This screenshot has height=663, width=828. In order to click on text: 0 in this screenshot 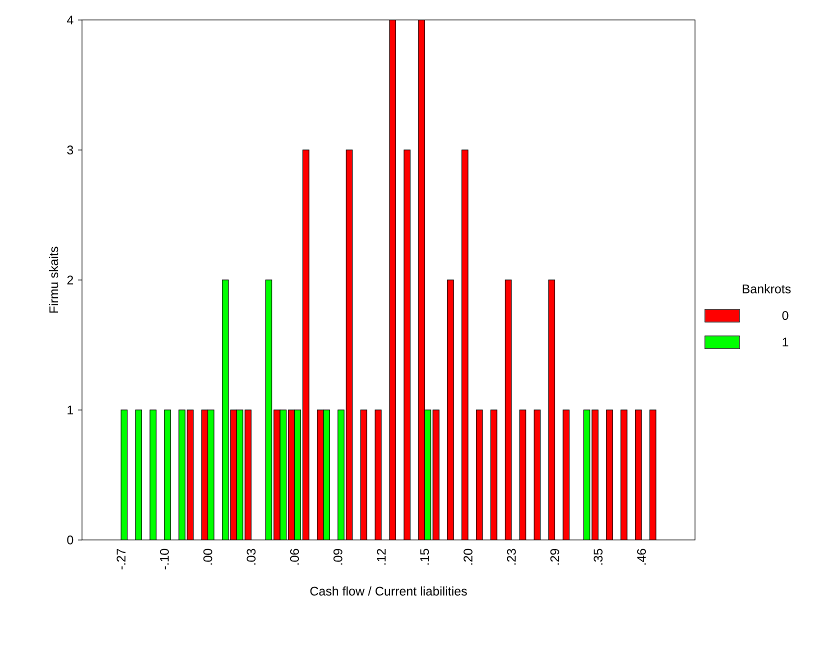, I will do `click(785, 315)`.